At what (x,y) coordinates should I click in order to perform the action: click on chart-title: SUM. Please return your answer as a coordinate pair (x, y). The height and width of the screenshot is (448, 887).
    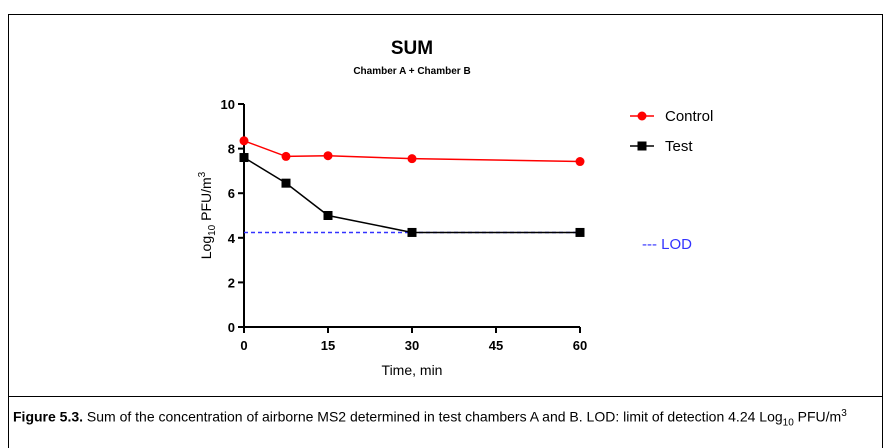
    Looking at the image, I should click on (412, 48).